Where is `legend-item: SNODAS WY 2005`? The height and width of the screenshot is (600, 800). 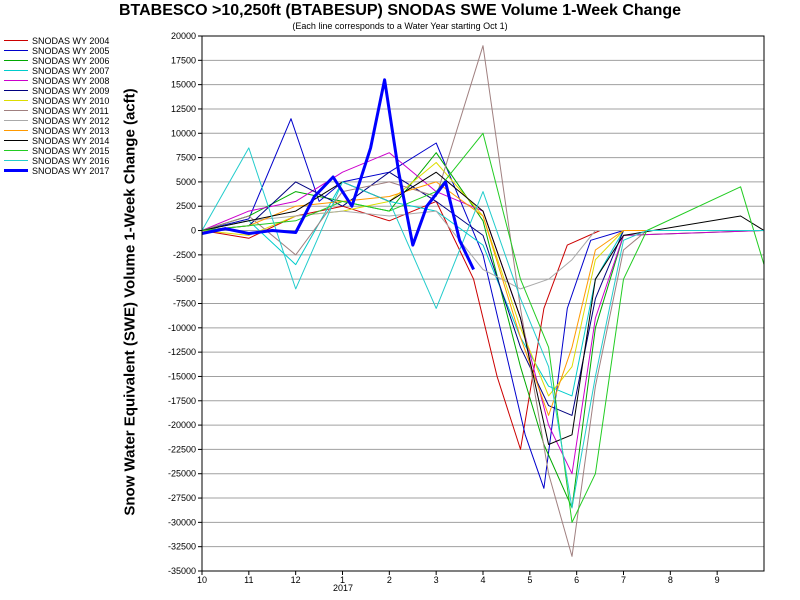 legend-item: SNODAS WY 2005 is located at coordinates (71, 51).